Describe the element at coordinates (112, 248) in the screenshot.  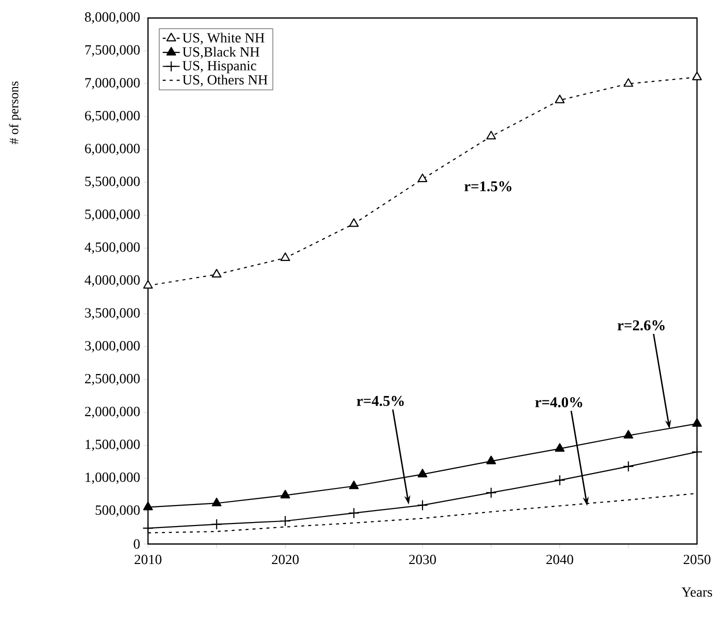
I see `y-tick-label: 4,500,000` at that location.